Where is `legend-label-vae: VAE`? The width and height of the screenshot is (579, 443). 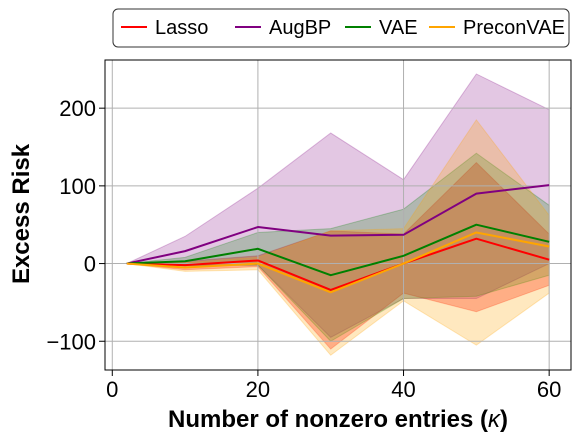 legend-label-vae: VAE is located at coordinates (398, 28).